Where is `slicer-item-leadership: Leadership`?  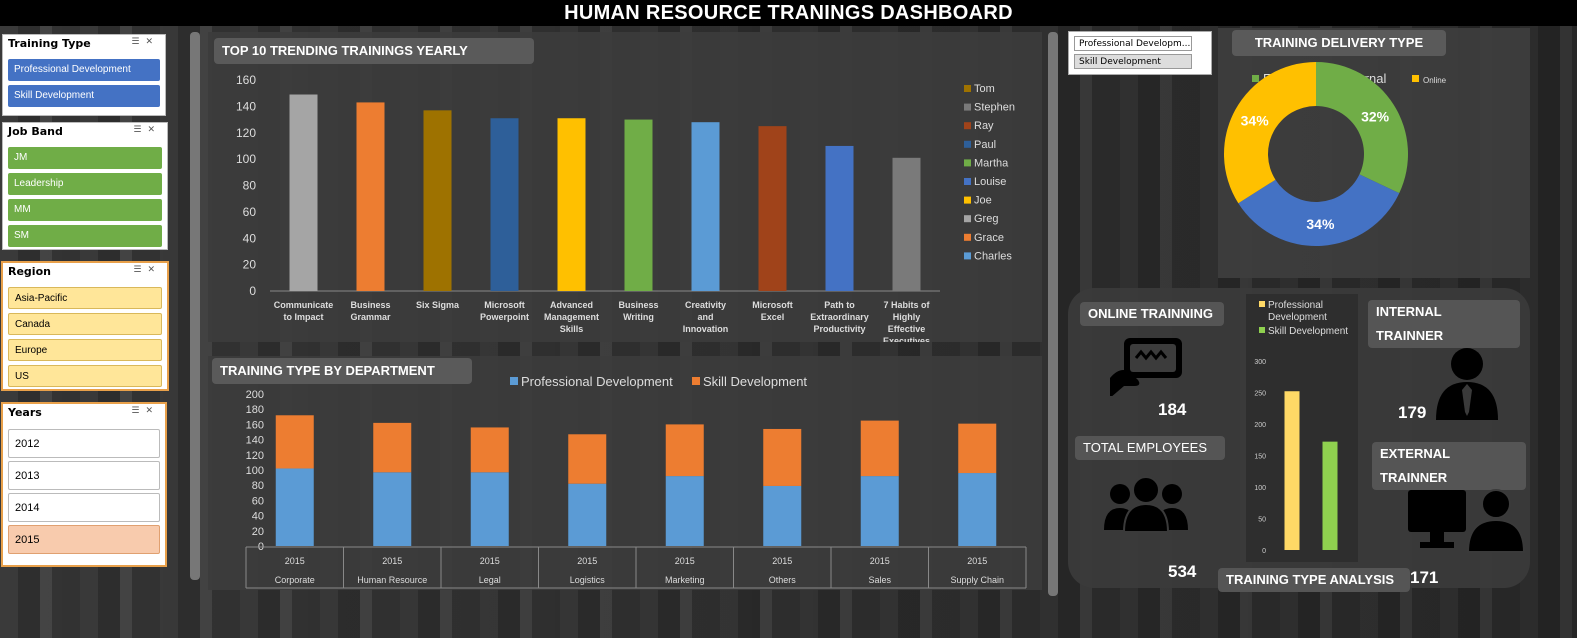
slicer-item-leadership: Leadership is located at coordinates (85, 184).